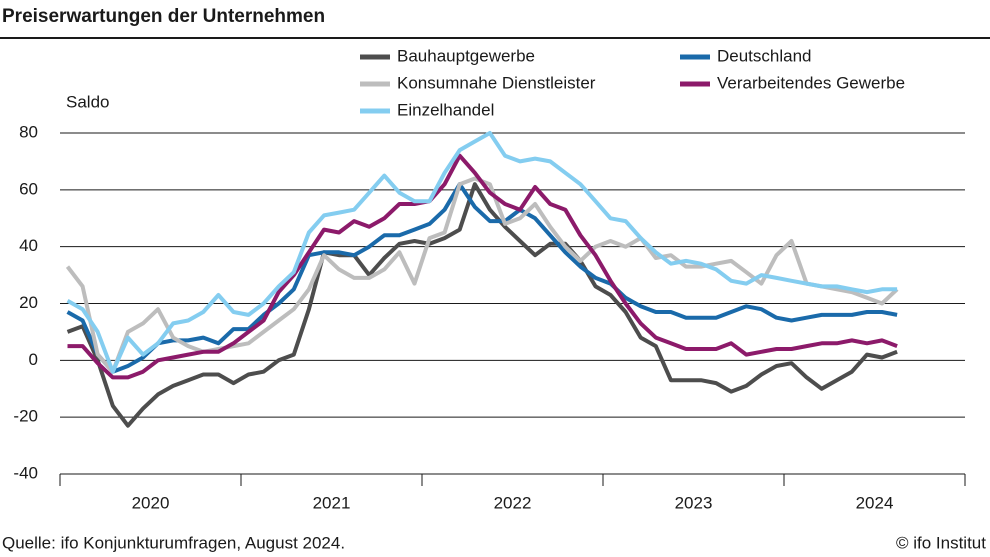  What do you see at coordinates (694, 502) in the screenshot?
I see `x-tick-label: 2023` at bounding box center [694, 502].